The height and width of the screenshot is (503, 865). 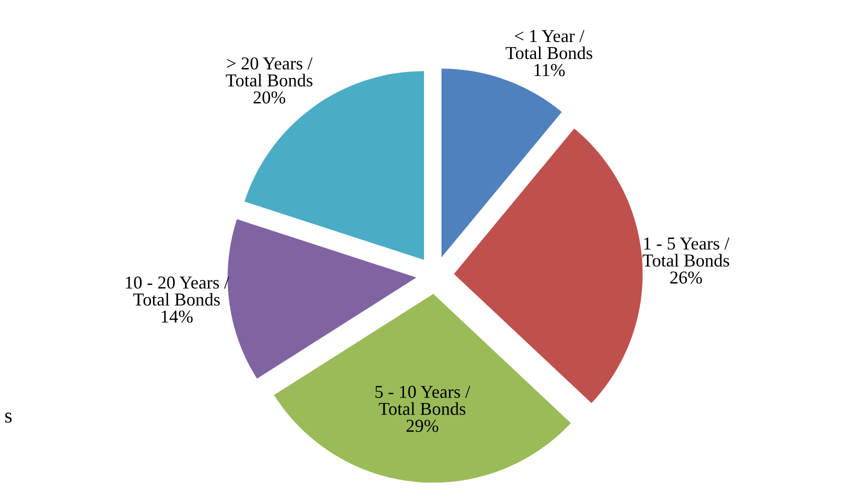 I want to click on slice-label: < 1 Year / Total Bonds, so click(x=549, y=45).